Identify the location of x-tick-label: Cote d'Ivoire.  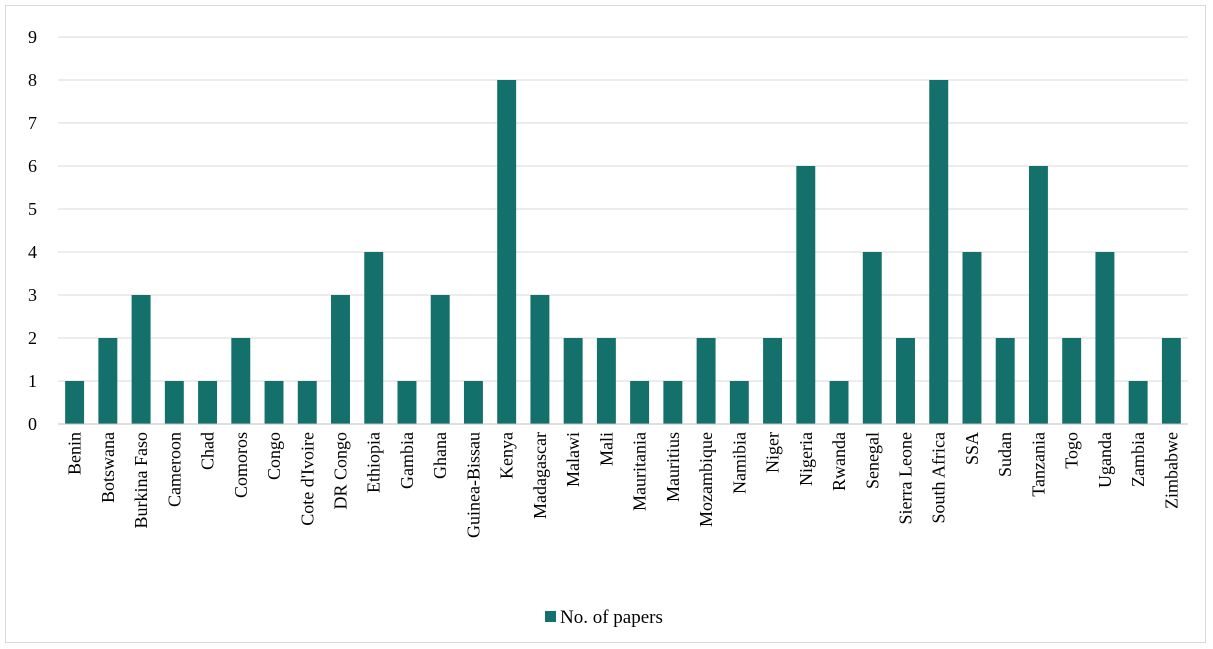
(307, 479).